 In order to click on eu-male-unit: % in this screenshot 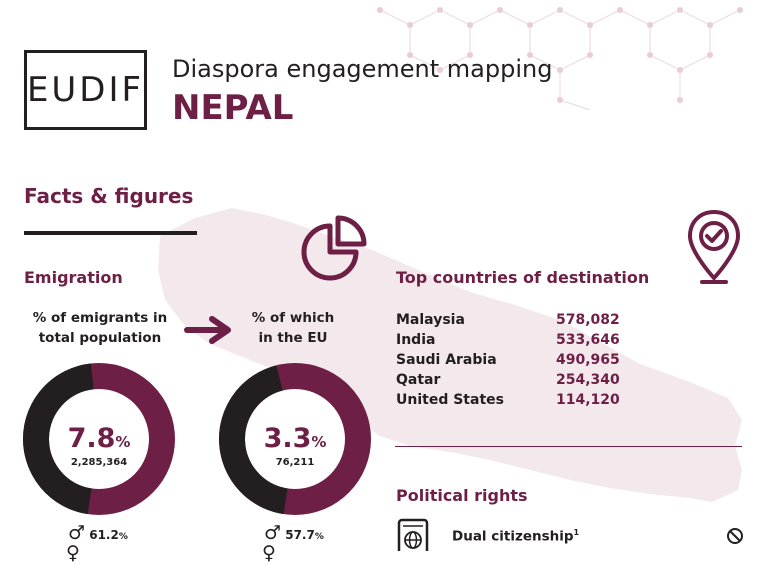, I will do `click(319, 537)`.